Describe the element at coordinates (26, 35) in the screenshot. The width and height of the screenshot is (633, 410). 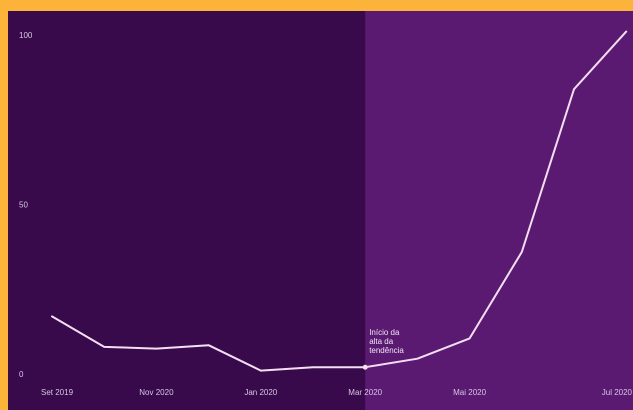
I see `y-tick-label: 100` at that location.